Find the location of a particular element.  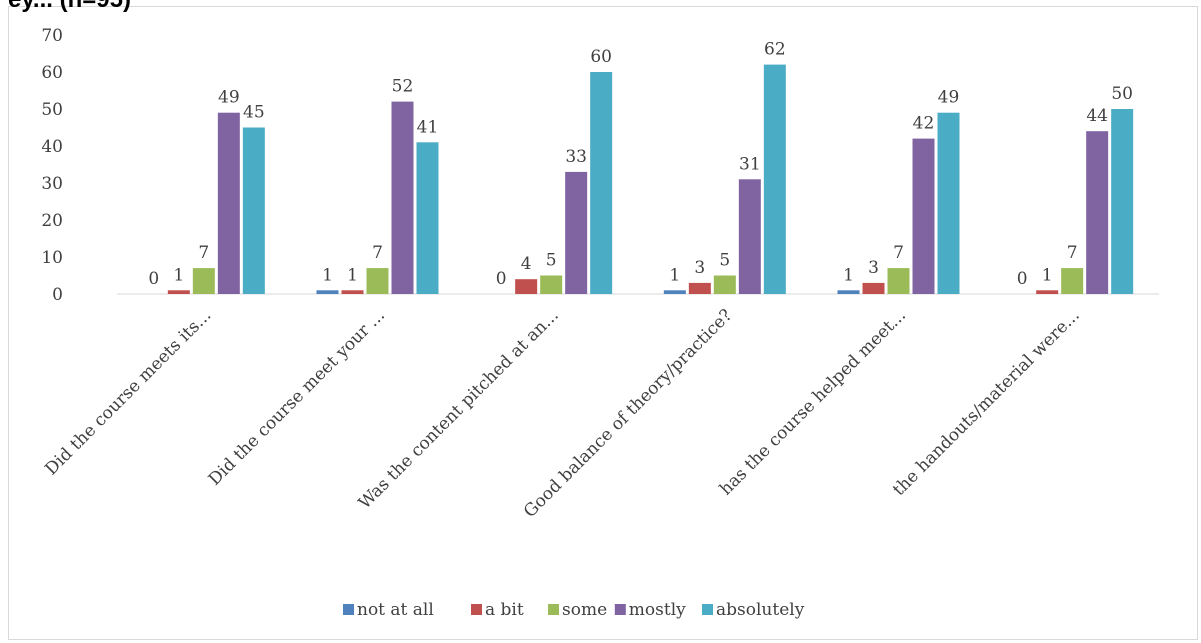

data-label: 33 is located at coordinates (576, 157).